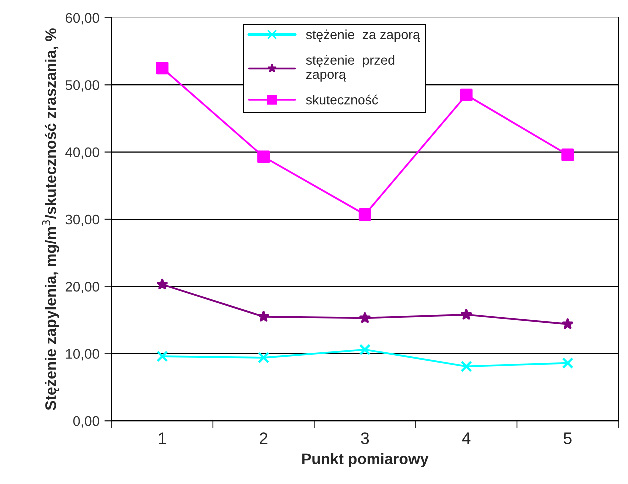 The image size is (628, 484). I want to click on x-tick-label: 4, so click(466, 438).